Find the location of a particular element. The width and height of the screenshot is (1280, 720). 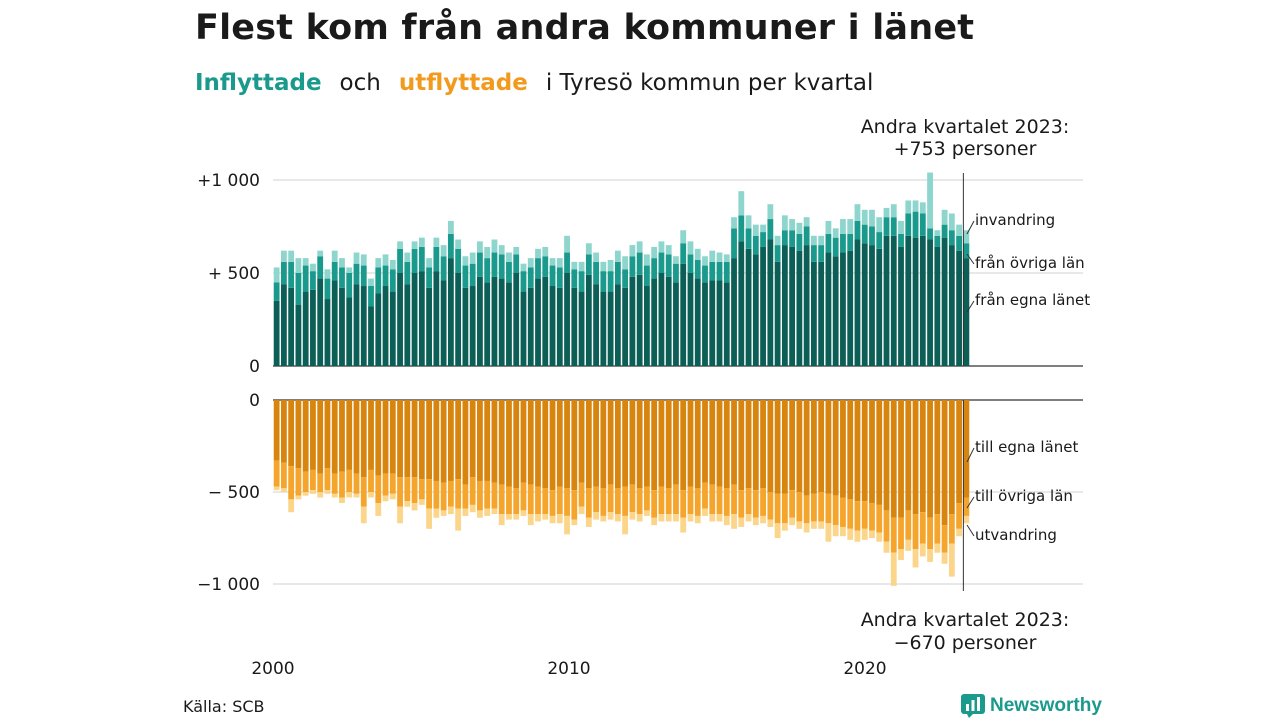

top-annotation-line1: Andra kvartalet 2023: is located at coordinates (965, 127).